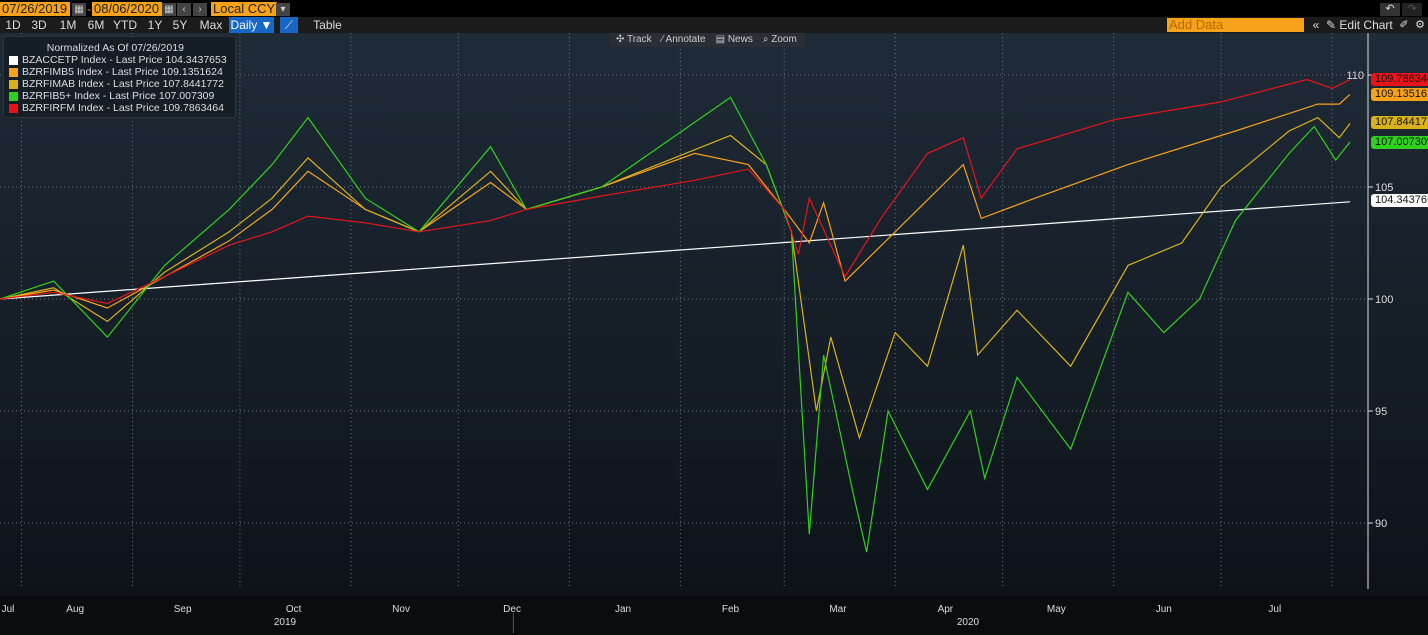  Describe the element at coordinates (401, 609) in the screenshot. I see `x-tick-label: Nov` at that location.